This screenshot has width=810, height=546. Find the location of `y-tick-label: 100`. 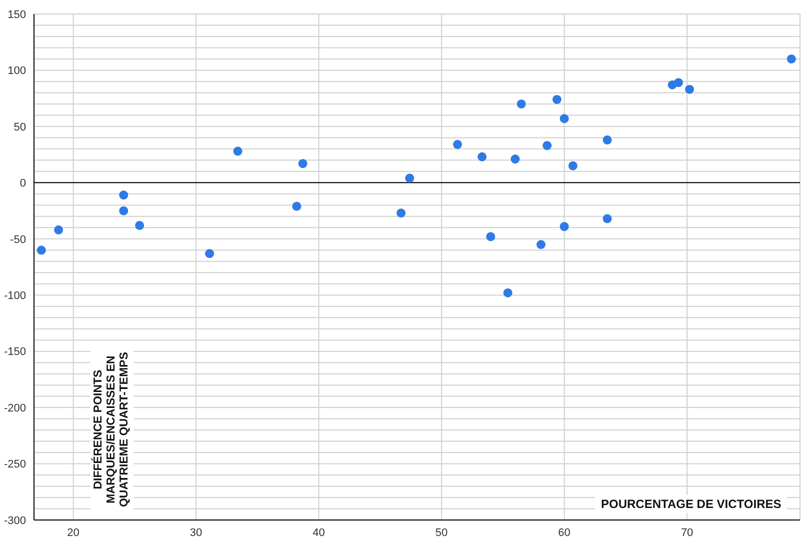

y-tick-label: 100 is located at coordinates (17, 71).